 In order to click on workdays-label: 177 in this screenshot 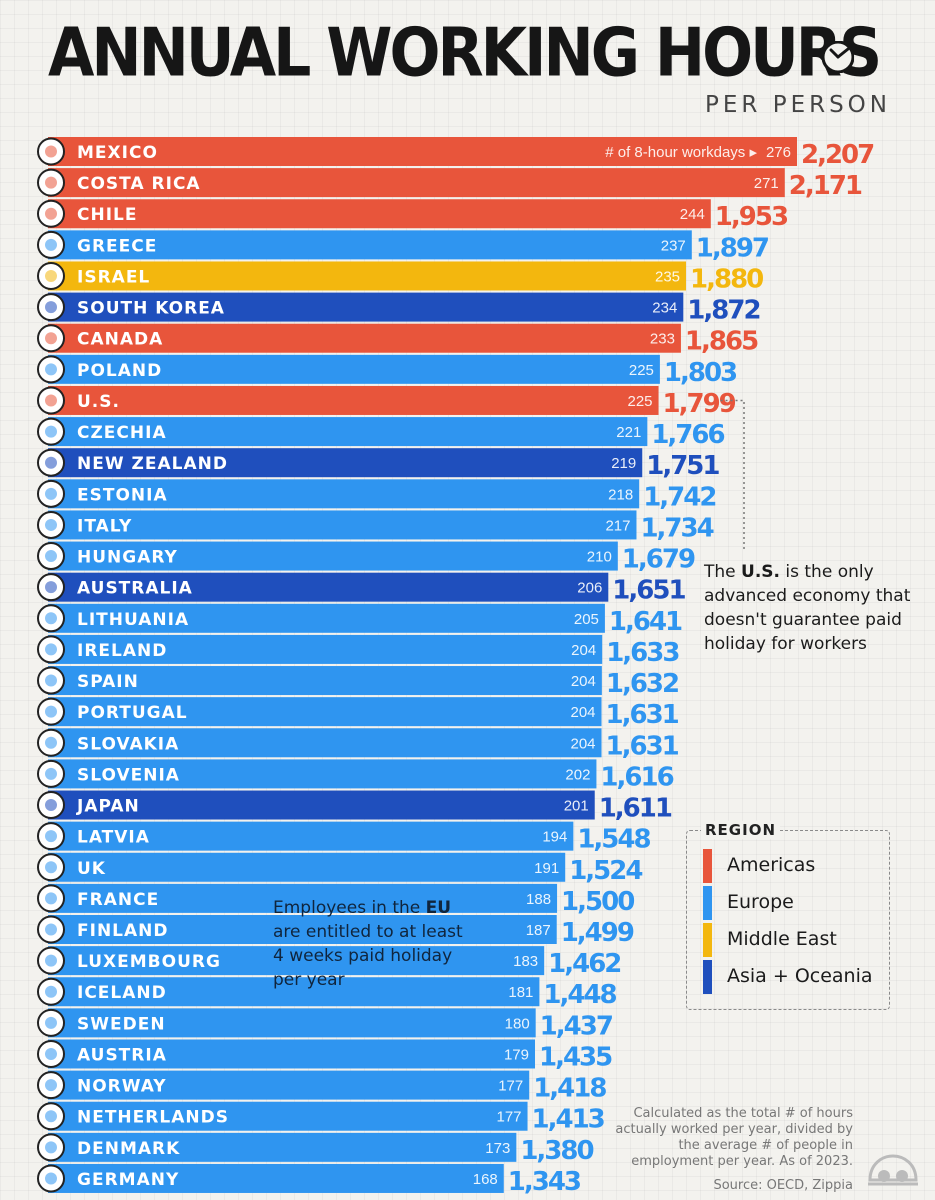, I will do `click(510, 1086)`.